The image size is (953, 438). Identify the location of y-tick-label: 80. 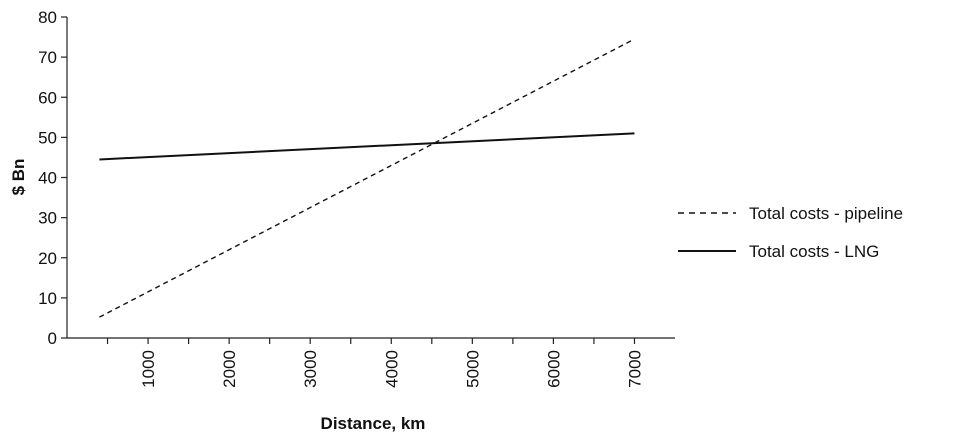
(47, 17).